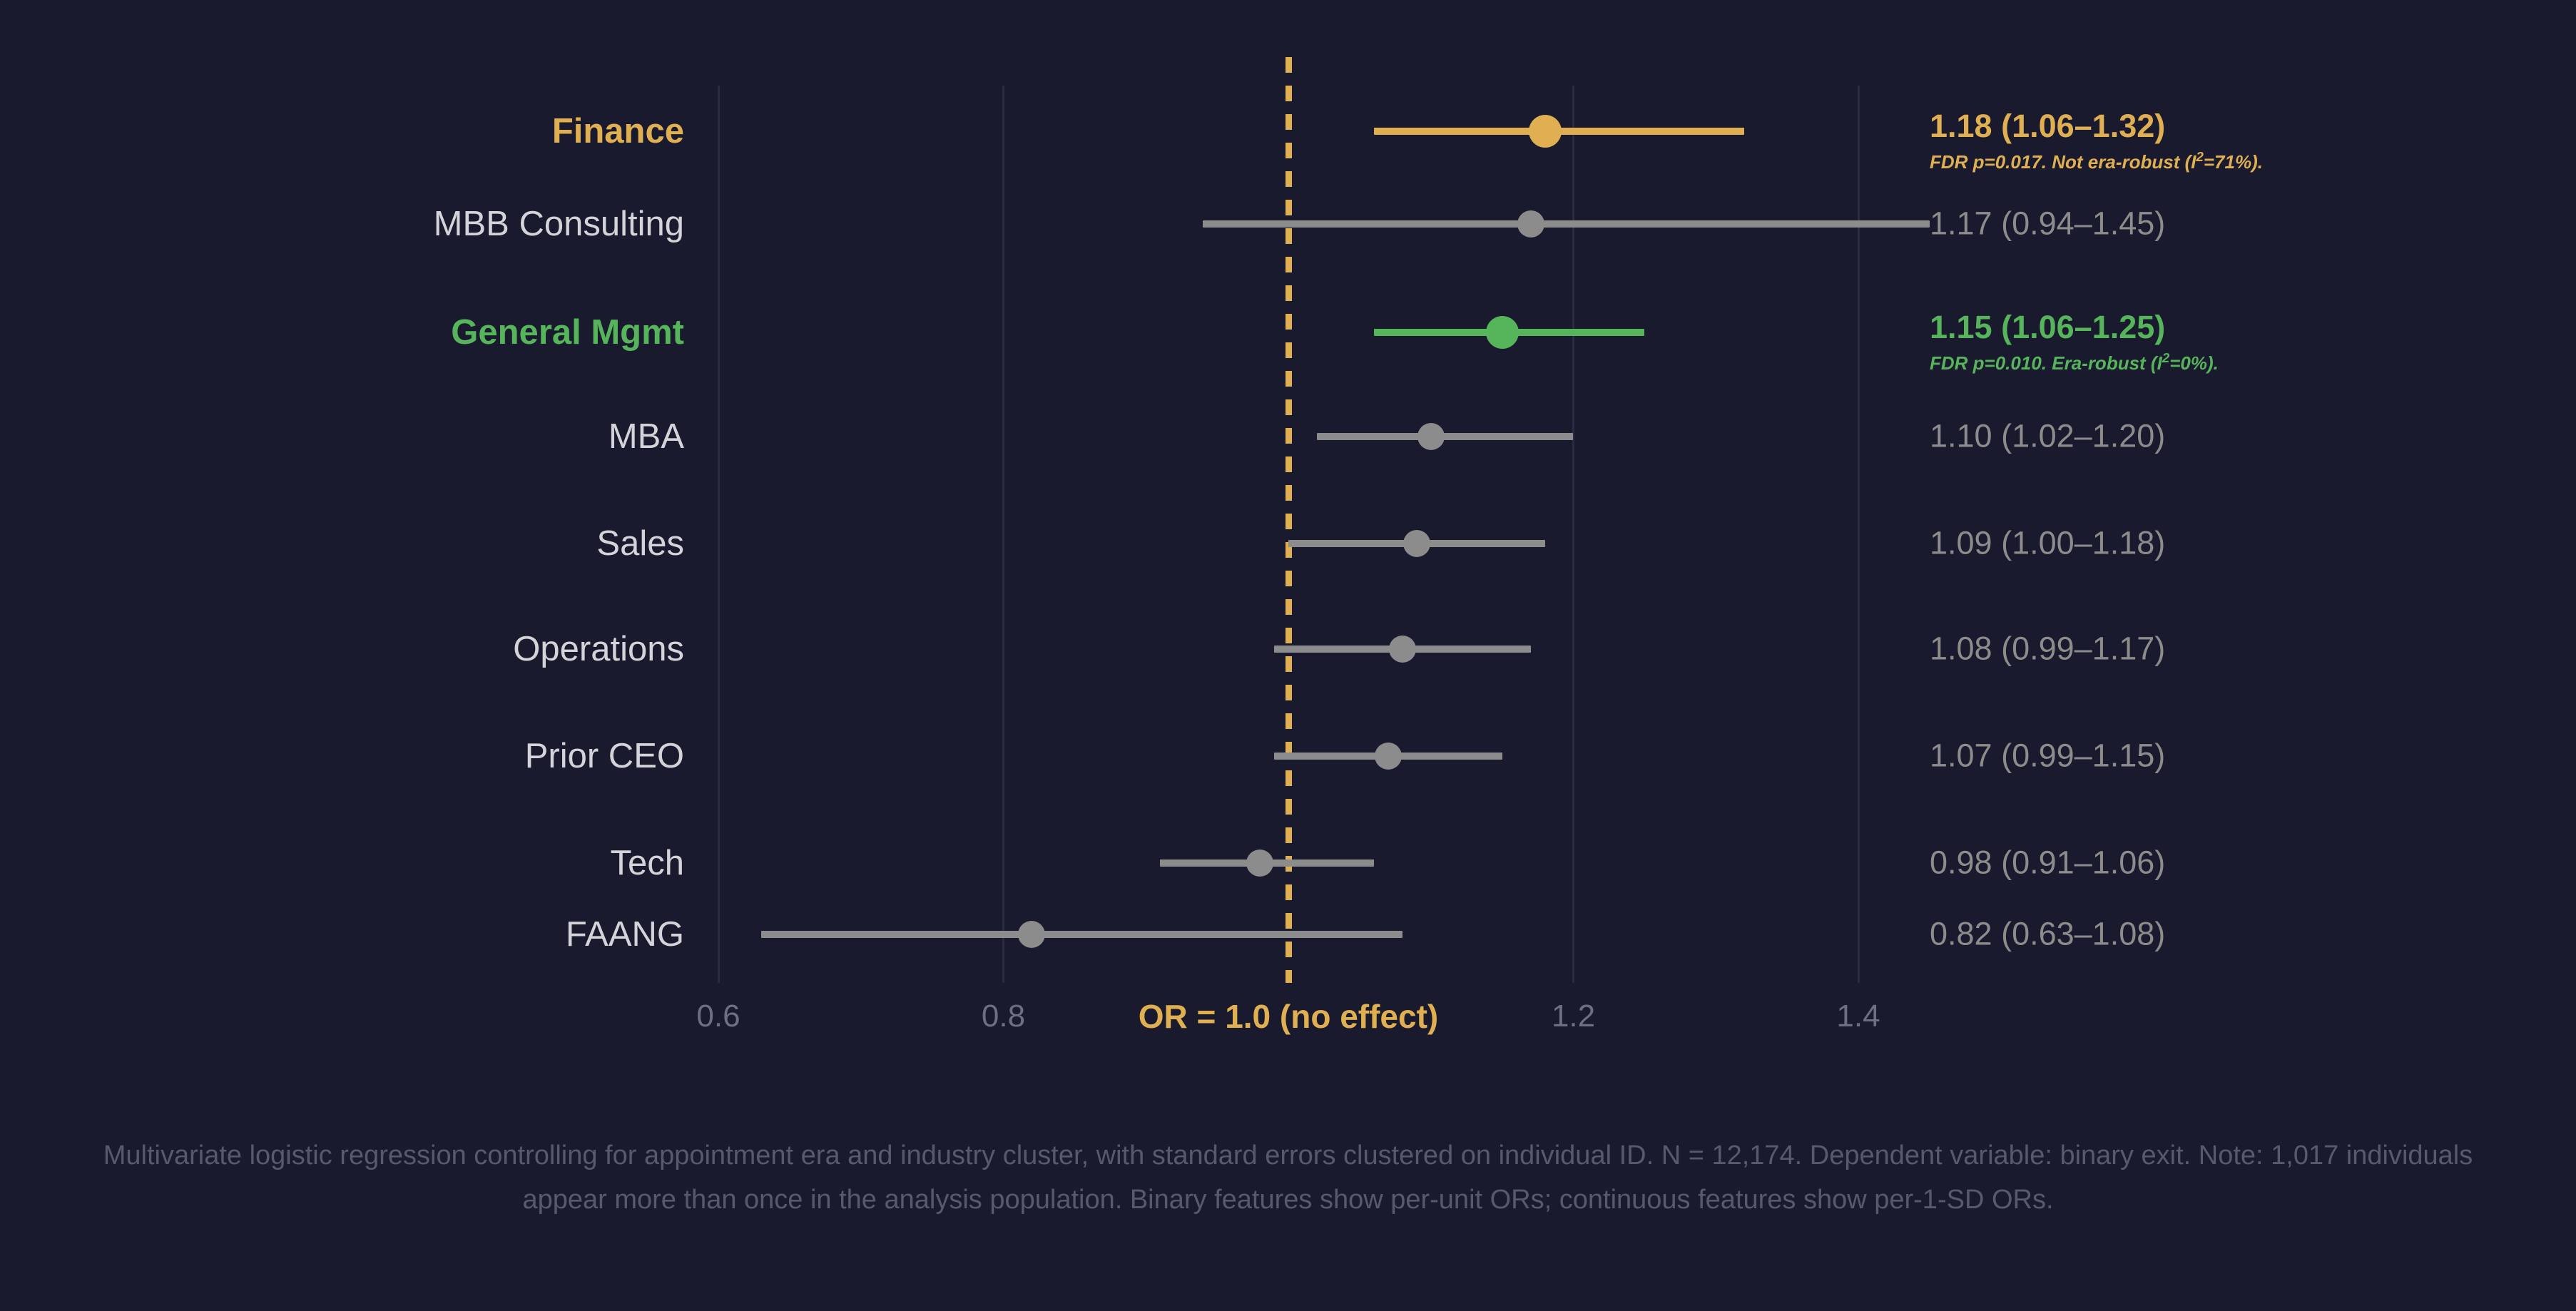 Image resolution: width=2576 pixels, height=1311 pixels. I want to click on odds-ratio-value: 1.10 (1.02–1.20), so click(2048, 435).